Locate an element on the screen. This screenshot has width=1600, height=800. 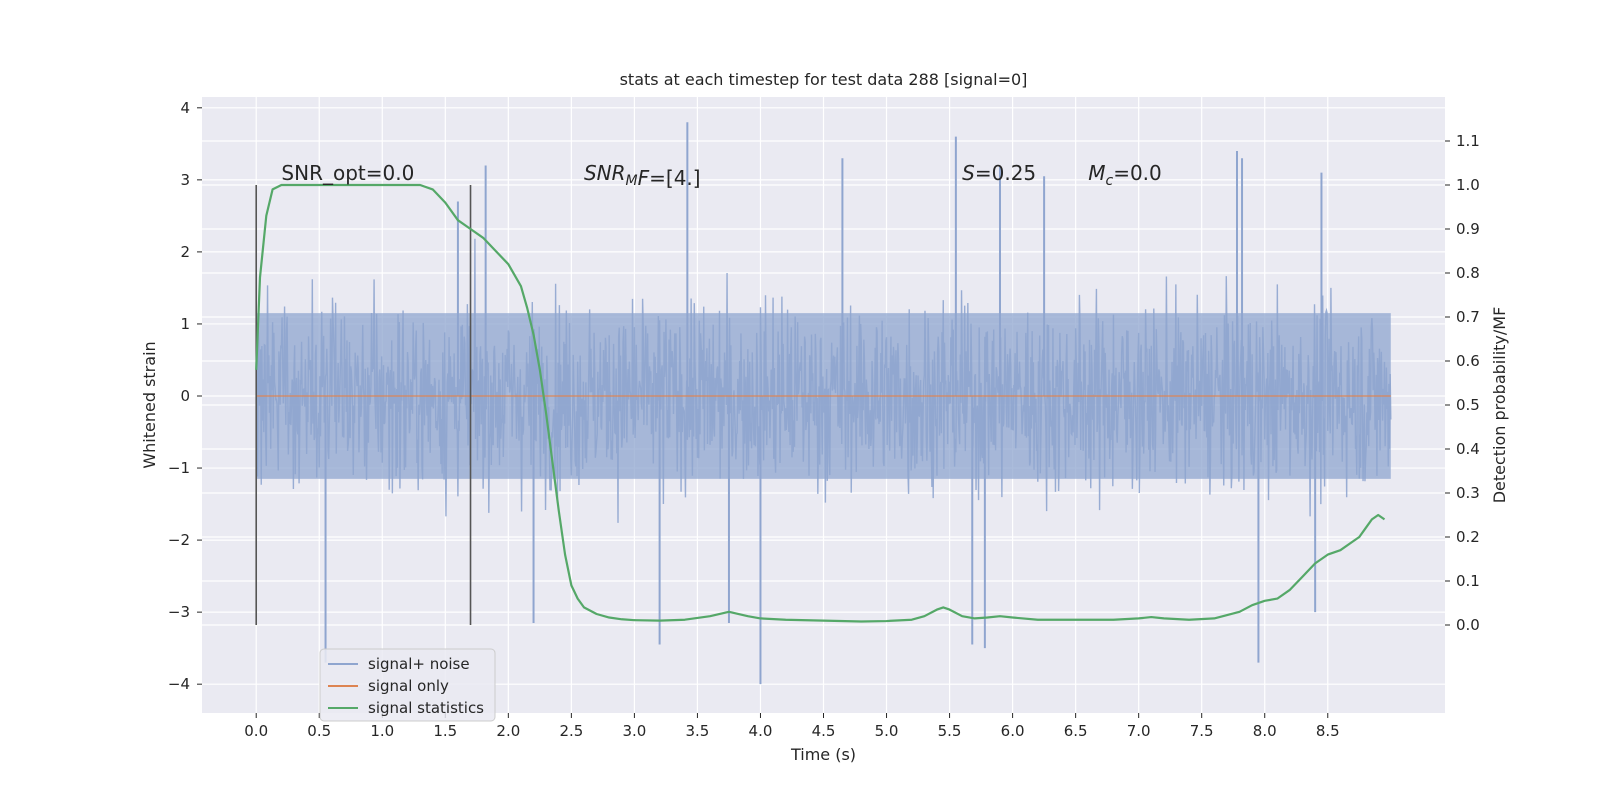
legend-label: signal only is located at coordinates (408, 686).